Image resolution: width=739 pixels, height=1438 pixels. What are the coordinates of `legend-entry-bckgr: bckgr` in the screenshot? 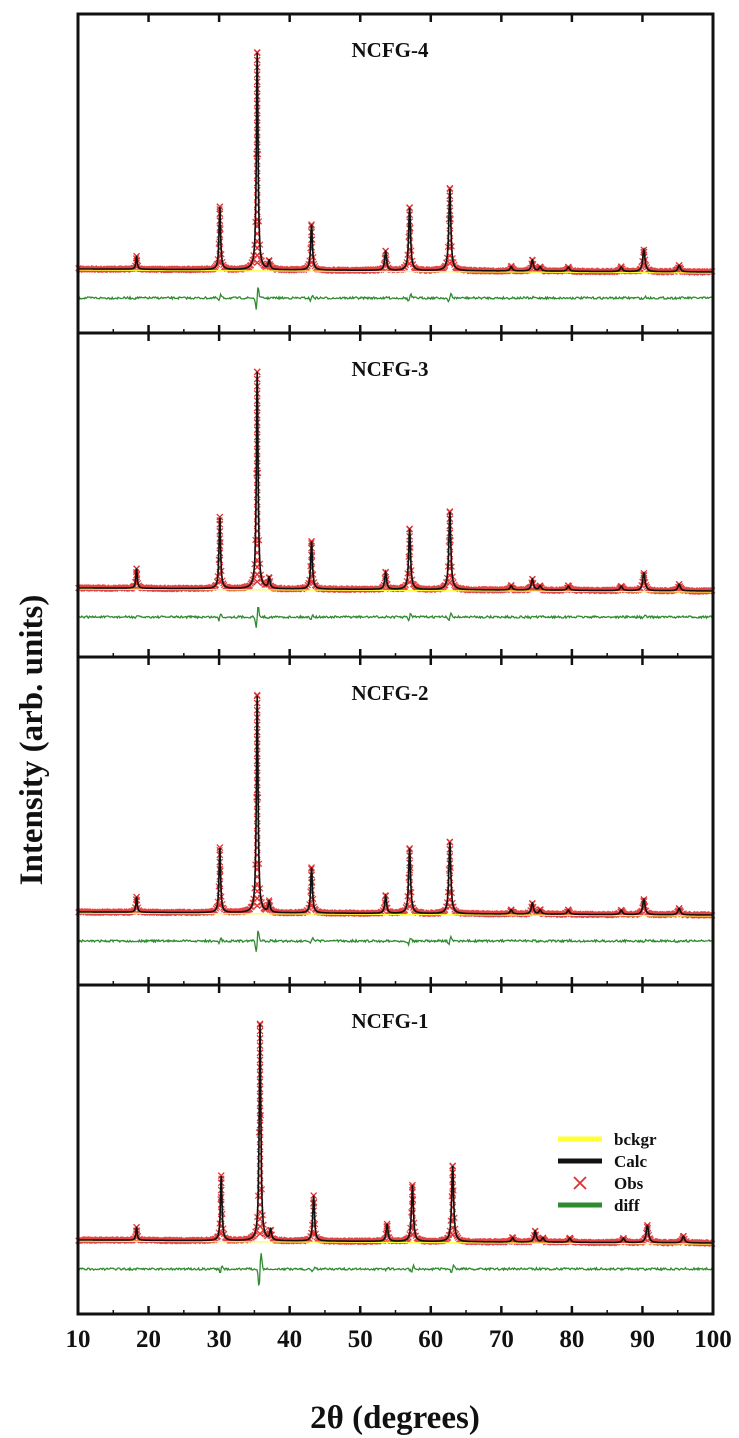 It's located at (607, 1139).